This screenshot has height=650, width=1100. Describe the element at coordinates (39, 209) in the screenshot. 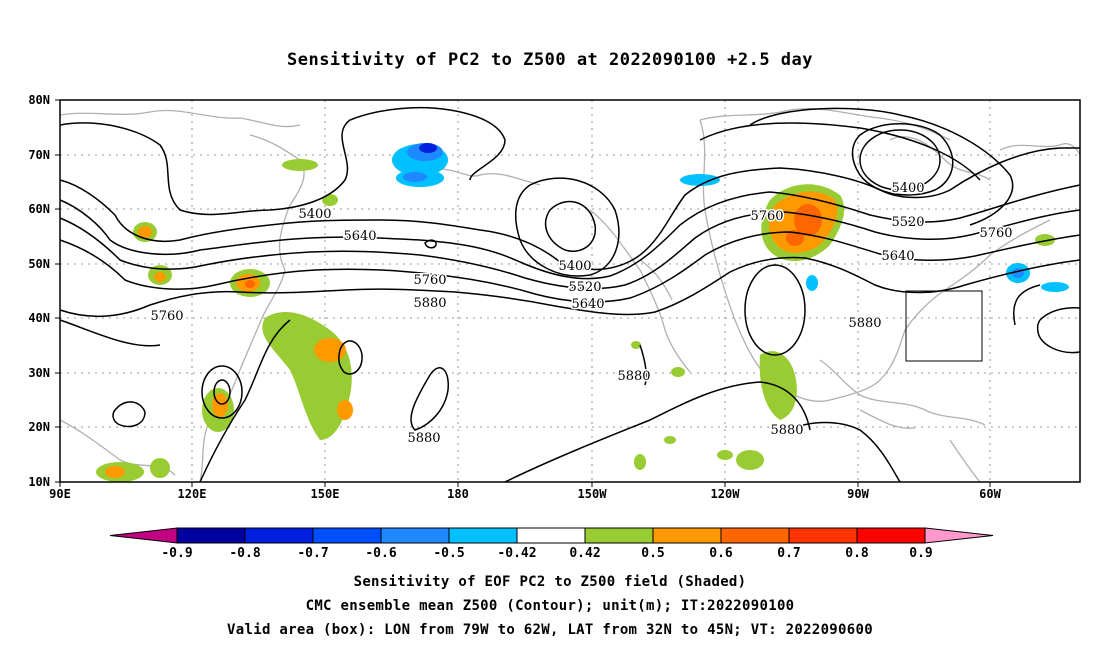

I see `lat-label: 60N` at that location.